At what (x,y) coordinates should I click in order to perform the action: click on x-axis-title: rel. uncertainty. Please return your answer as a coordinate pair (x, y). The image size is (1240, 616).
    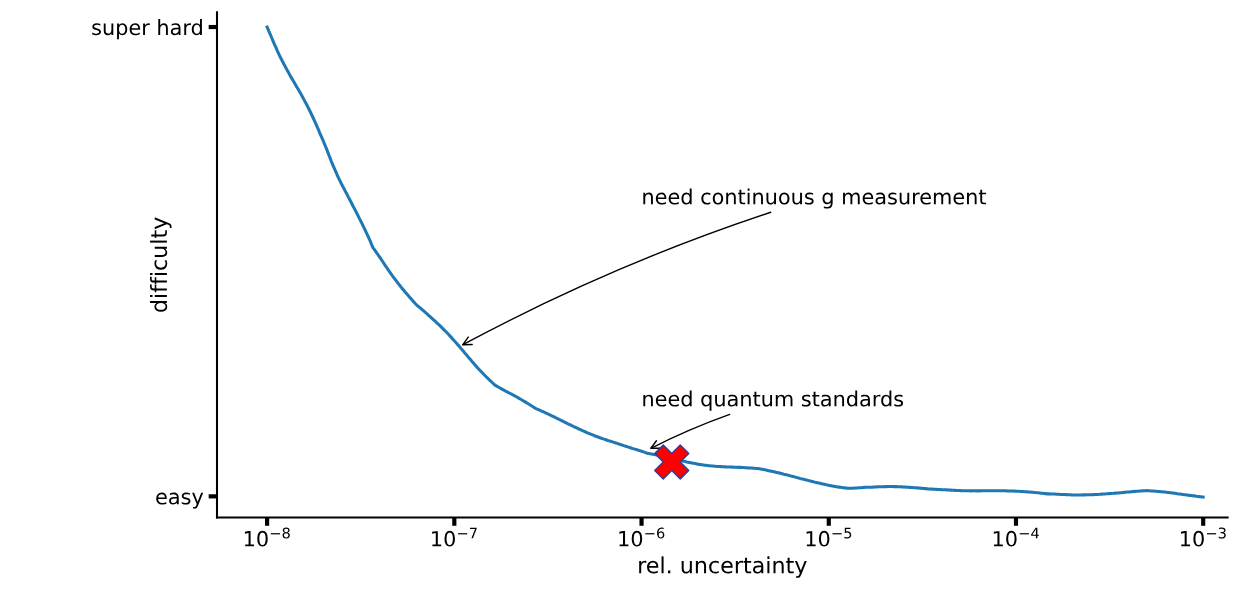
    Looking at the image, I should click on (723, 567).